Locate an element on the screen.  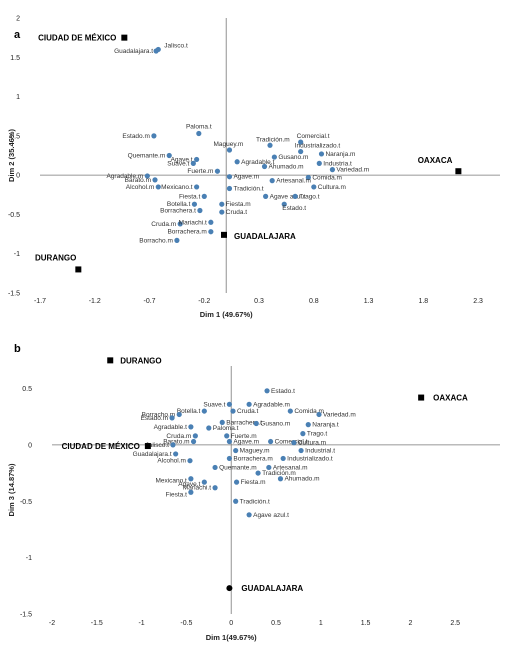
data-point-label: Estado.t is located at coordinates (294, 208).